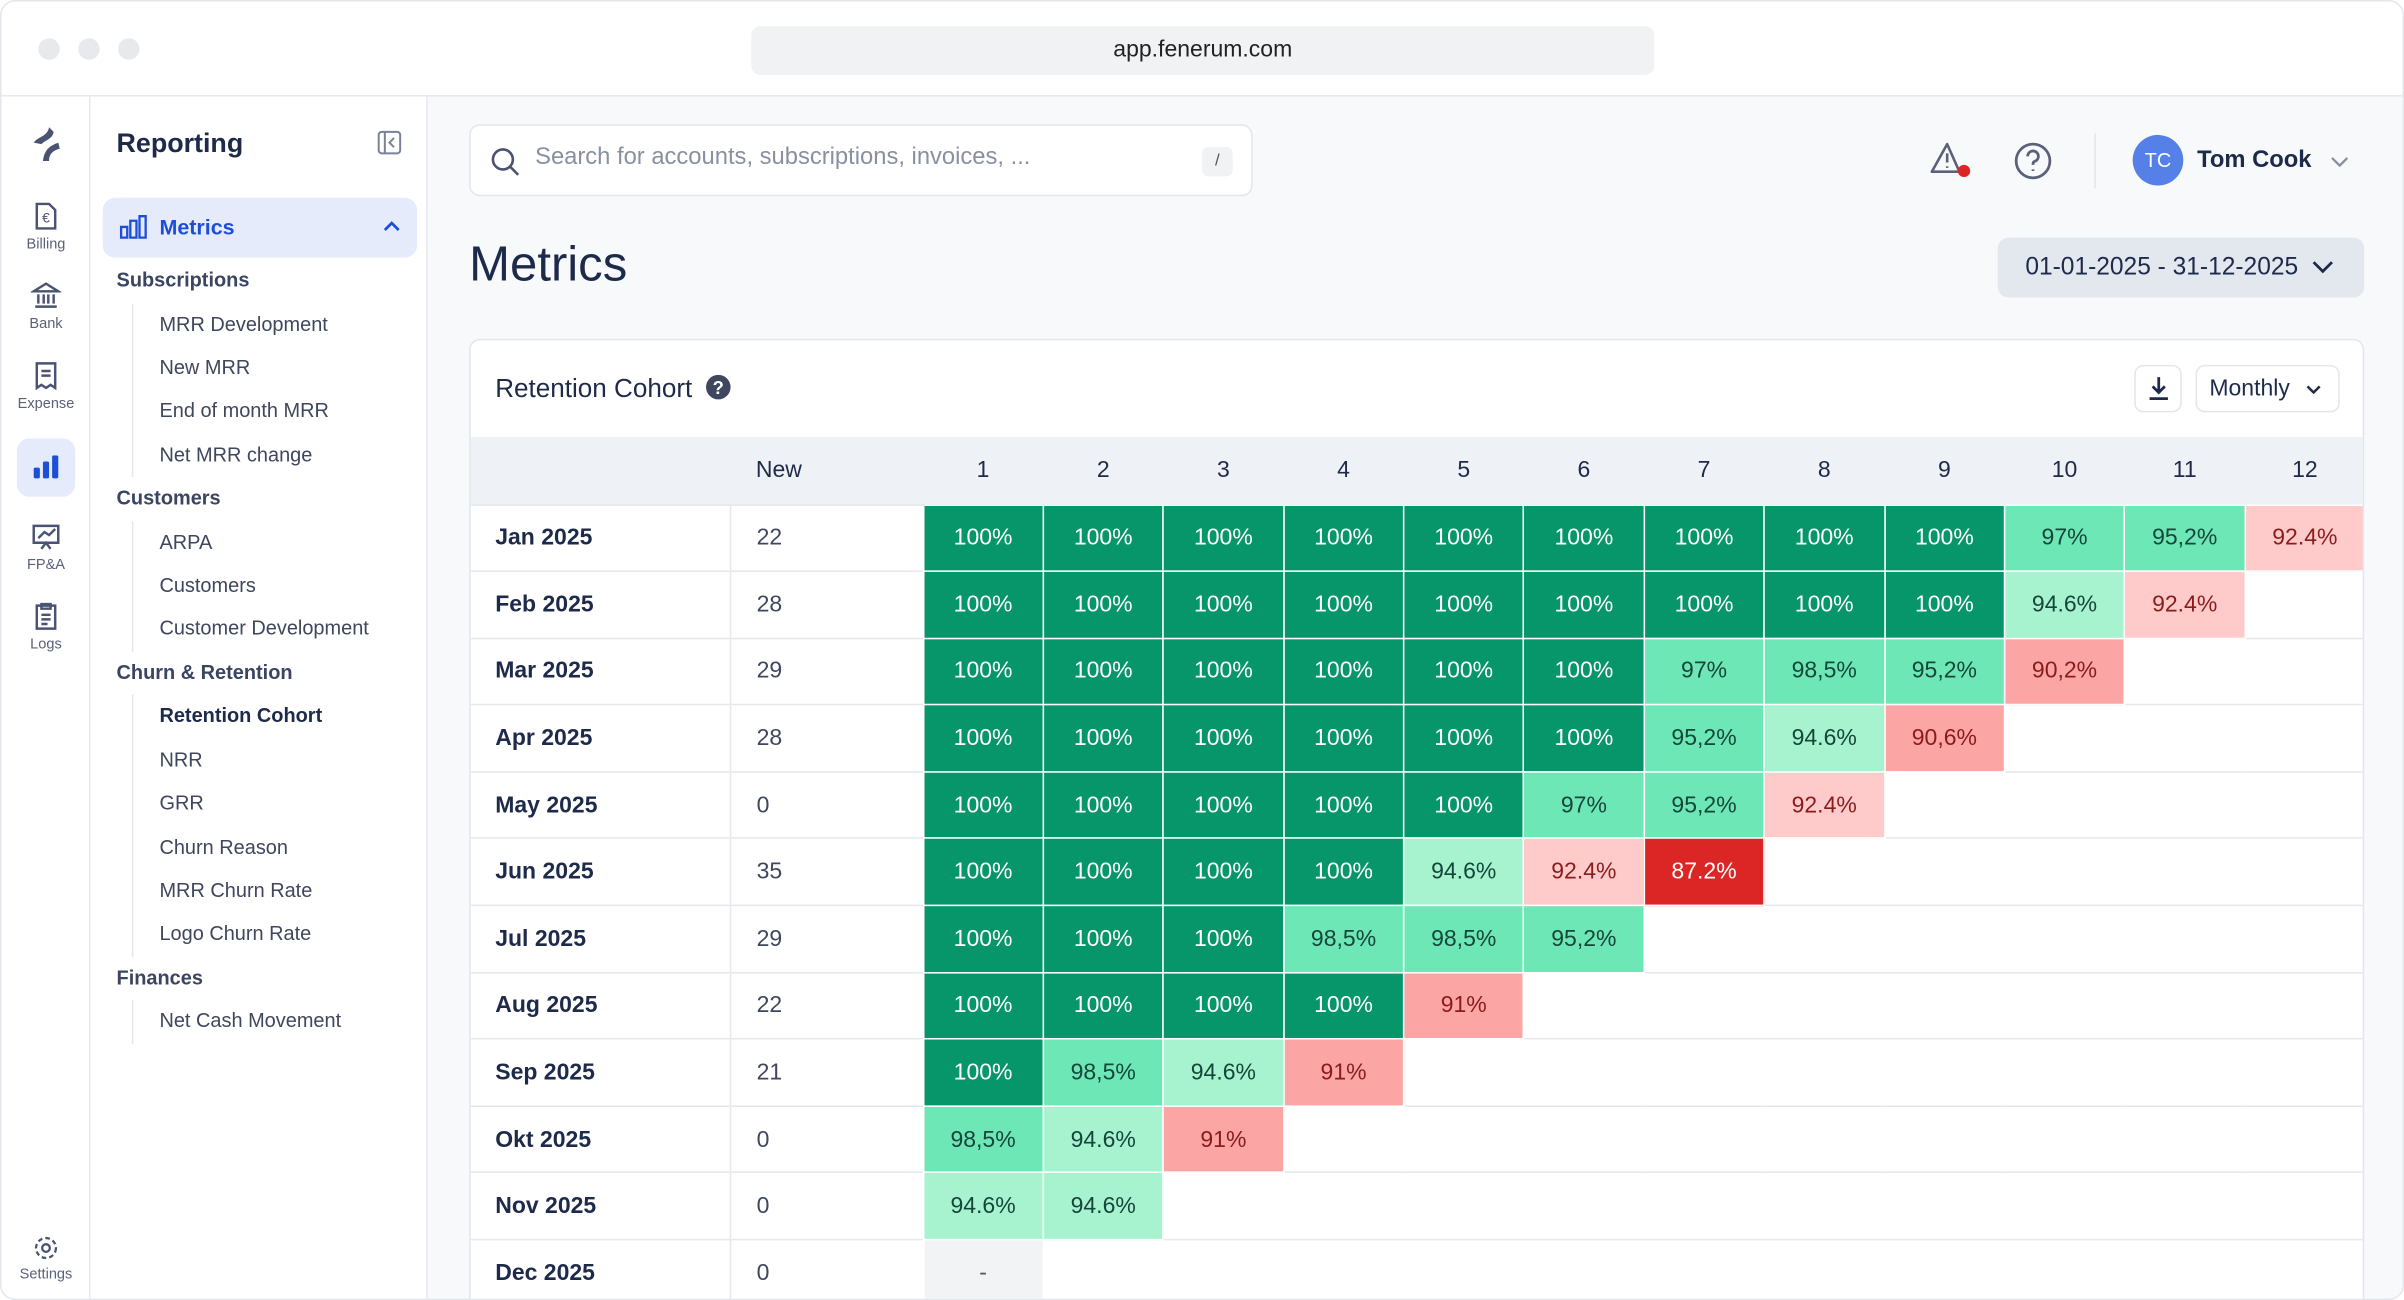 The width and height of the screenshot is (2404, 1300). What do you see at coordinates (264, 628) in the screenshot?
I see `sidebar-item: Customer Development` at bounding box center [264, 628].